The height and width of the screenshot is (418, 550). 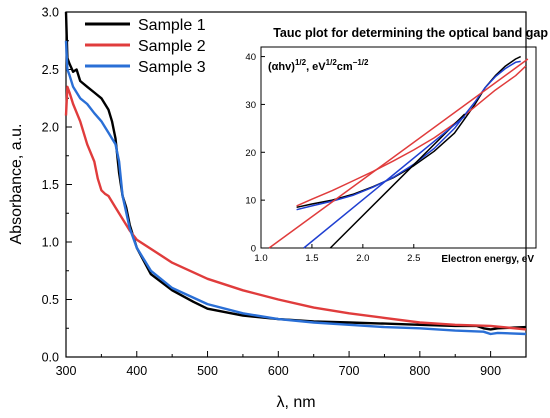 What do you see at coordinates (362, 258) in the screenshot?
I see `inset-x-tick-label: 2.0` at bounding box center [362, 258].